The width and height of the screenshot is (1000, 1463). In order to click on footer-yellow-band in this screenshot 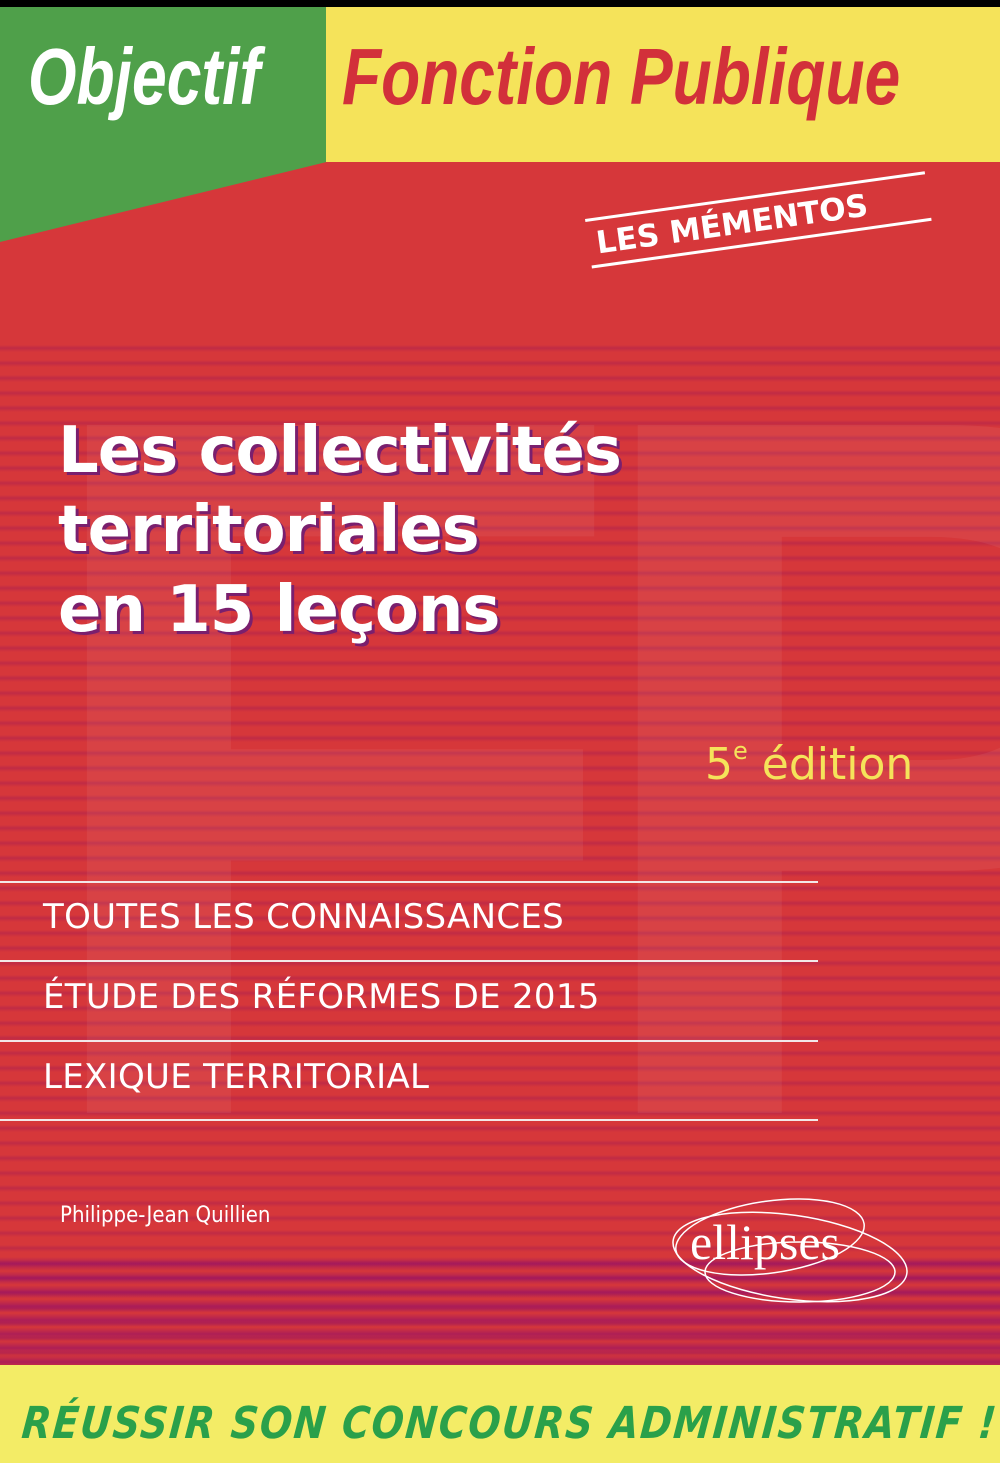, I will do `click(500, 1414)`.